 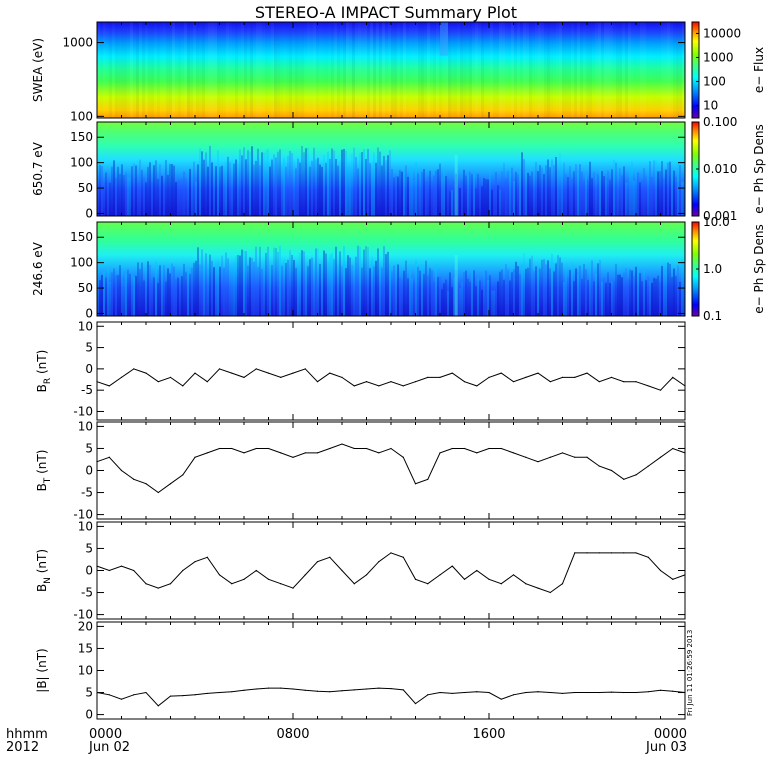 I want to click on panel-frame, so click(x=391, y=371).